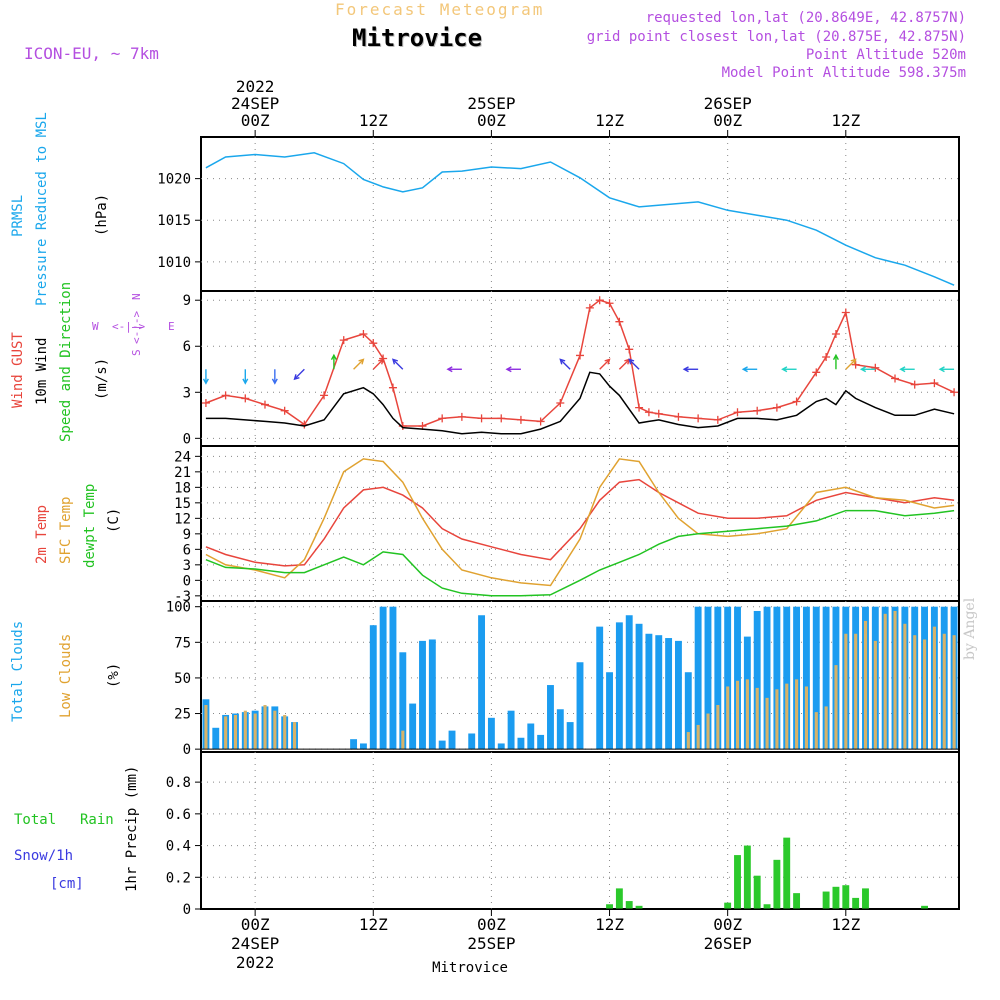  Describe the element at coordinates (178, 608) in the screenshot. I see `y-tick-label: 100` at that location.